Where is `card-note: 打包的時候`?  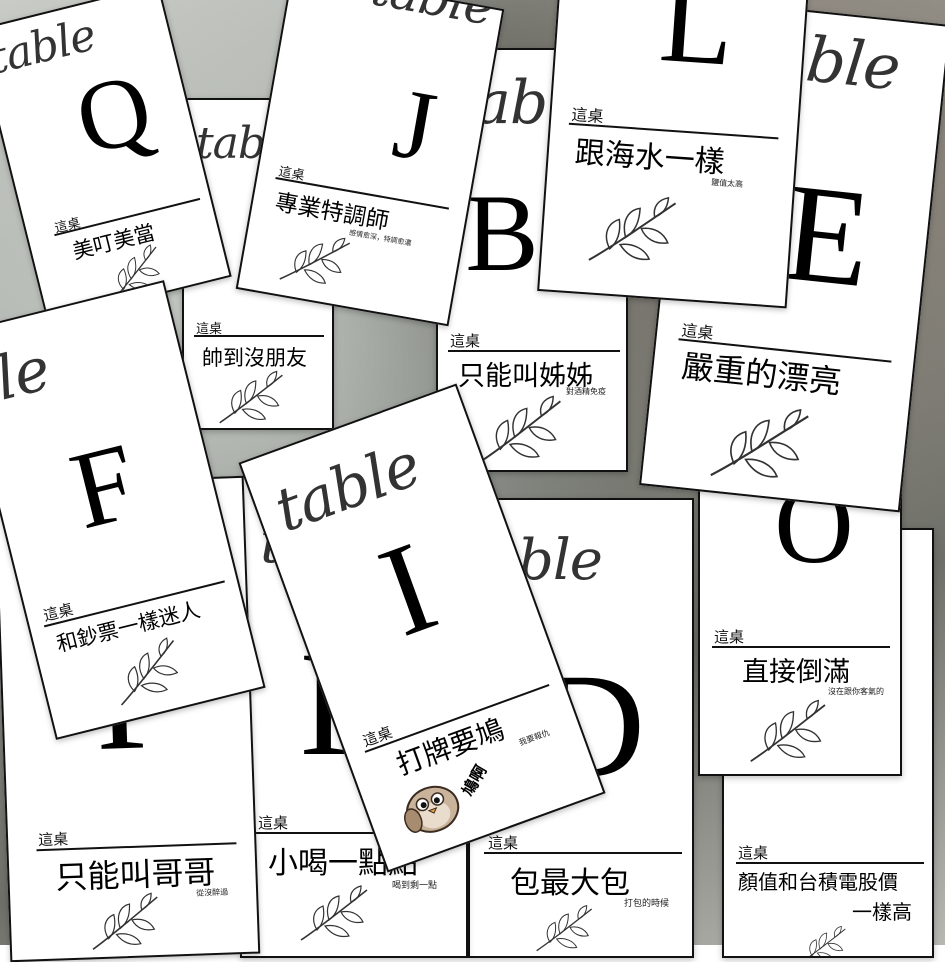 card-note: 打包的時候 is located at coordinates (647, 904).